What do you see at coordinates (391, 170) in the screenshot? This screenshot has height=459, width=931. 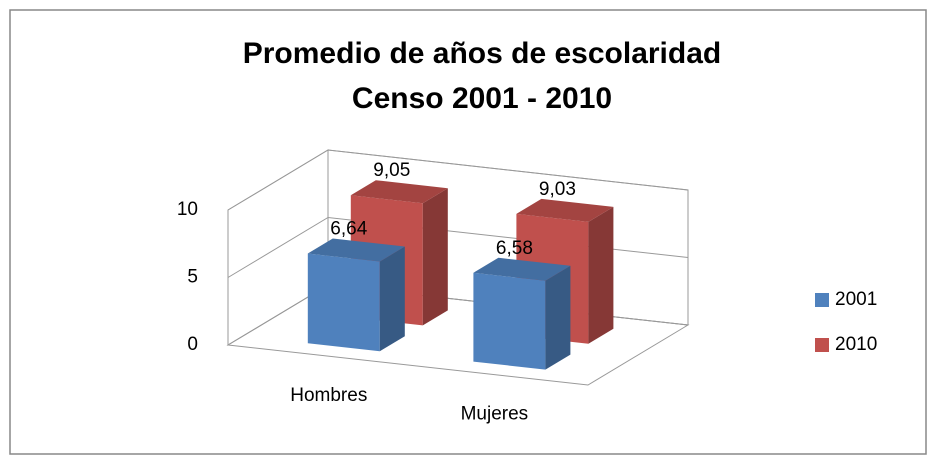 I see `value-label: 9,05` at bounding box center [391, 170].